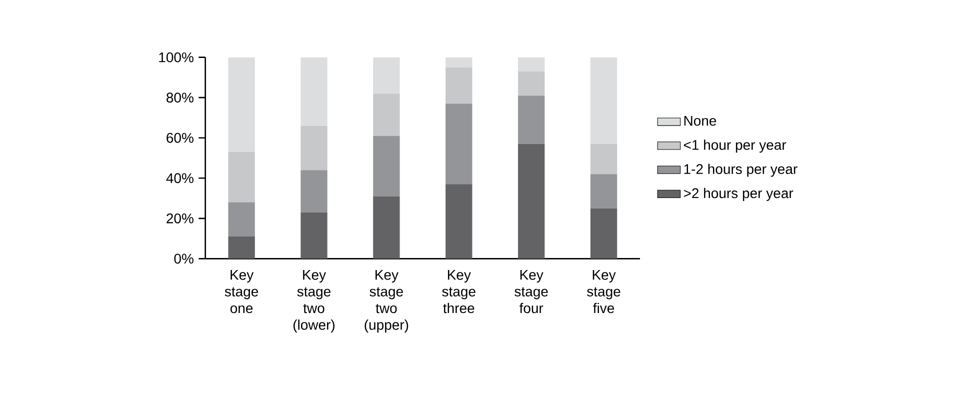  Describe the element at coordinates (700, 121) in the screenshot. I see `legend-label: None` at that location.